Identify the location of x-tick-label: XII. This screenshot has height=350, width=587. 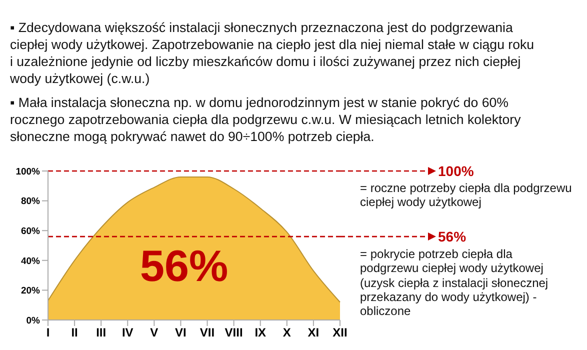
(340, 333).